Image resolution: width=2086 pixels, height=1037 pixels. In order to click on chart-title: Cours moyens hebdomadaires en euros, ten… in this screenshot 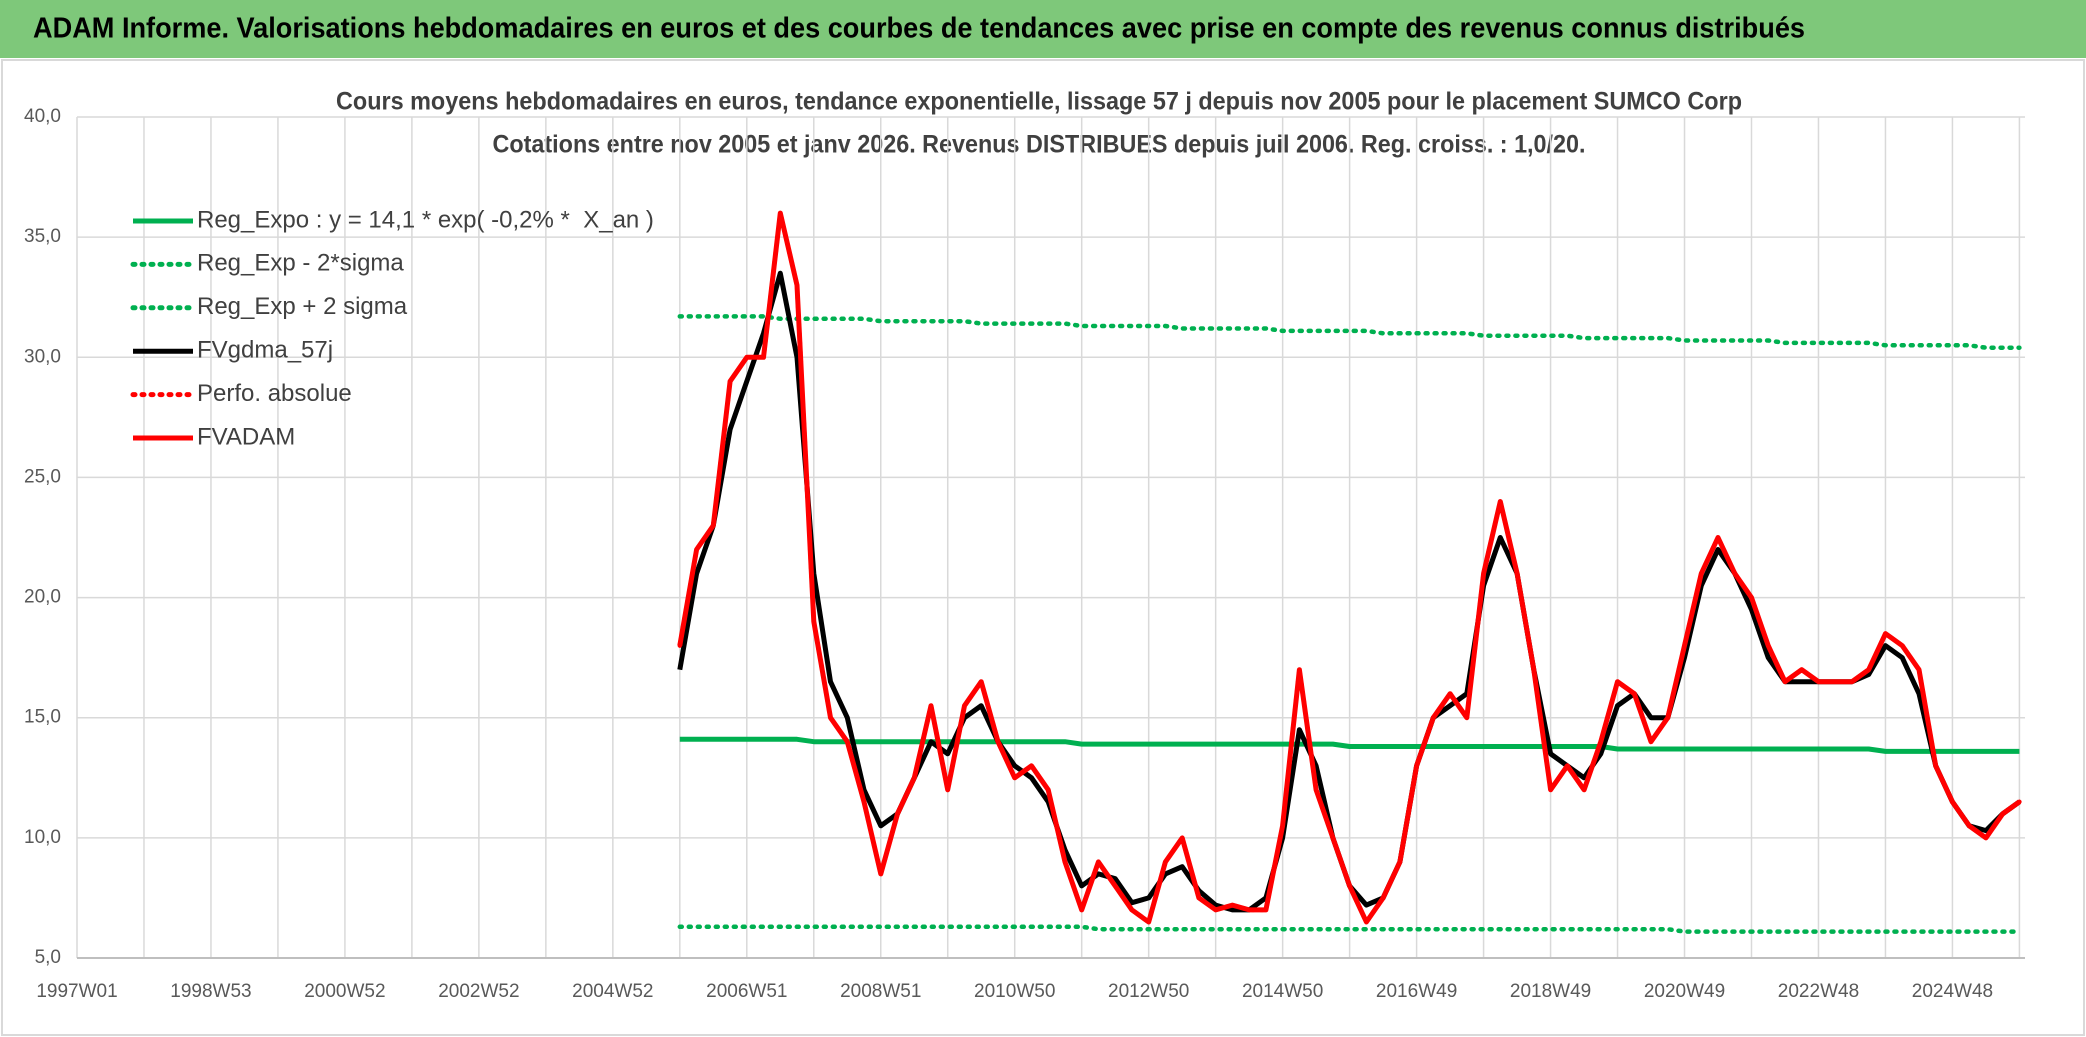, I will do `click(1039, 102)`.